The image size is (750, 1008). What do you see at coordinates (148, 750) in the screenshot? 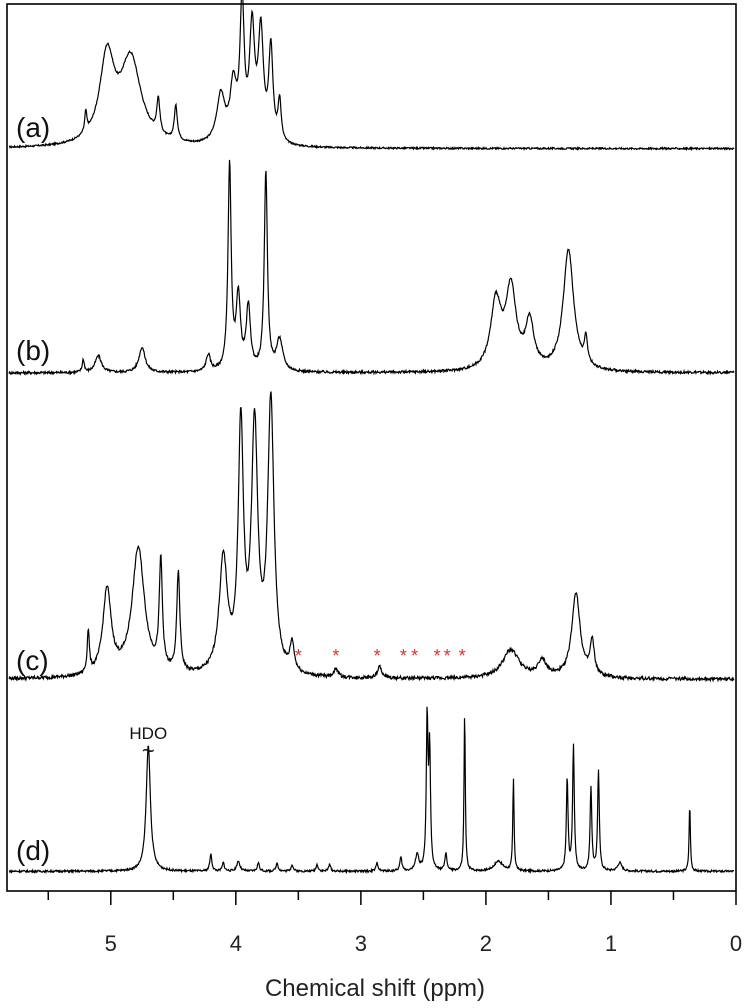
I see `hdo-tilde-marker: ~` at bounding box center [148, 750].